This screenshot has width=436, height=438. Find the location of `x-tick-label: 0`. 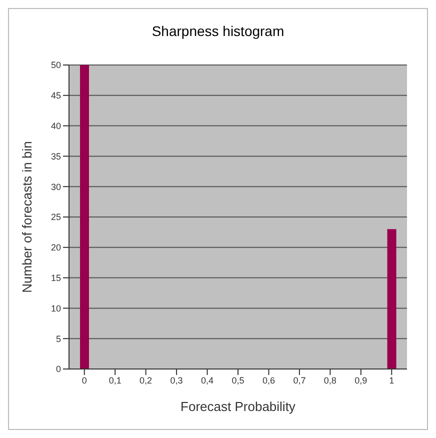

x-tick-label: 0 is located at coordinates (84, 380).